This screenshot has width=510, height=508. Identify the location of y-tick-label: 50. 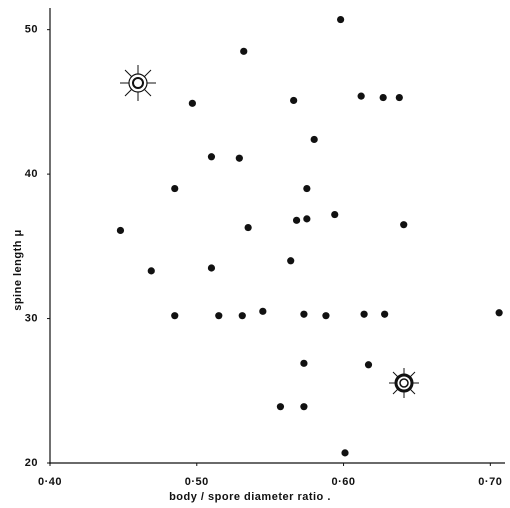
(31, 30).